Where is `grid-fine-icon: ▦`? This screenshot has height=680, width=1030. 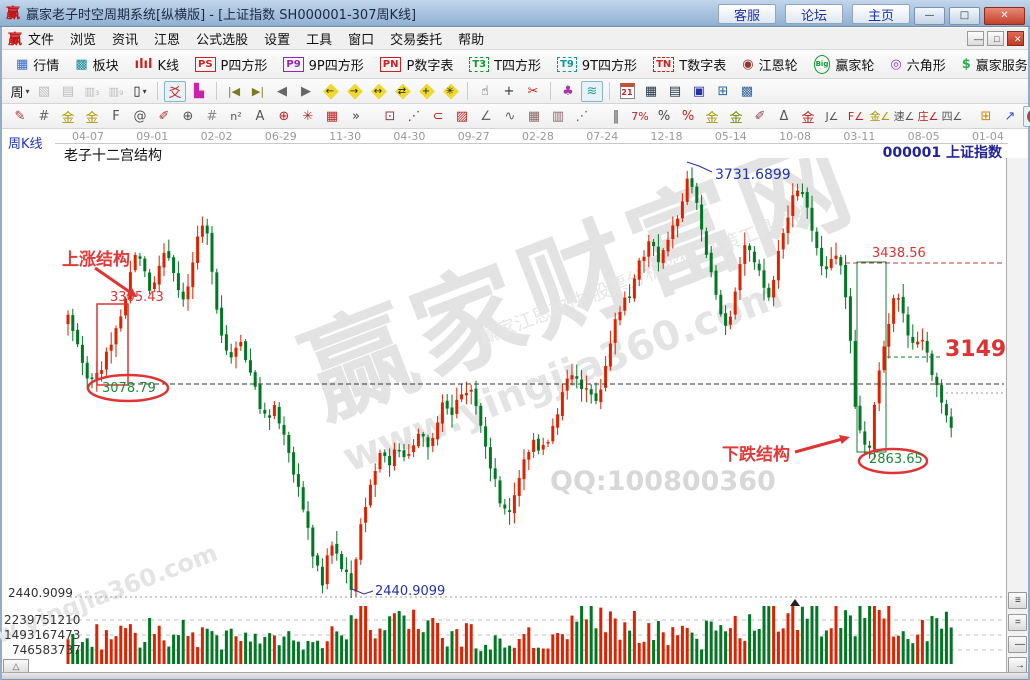 grid-fine-icon: ▦ is located at coordinates (534, 116).